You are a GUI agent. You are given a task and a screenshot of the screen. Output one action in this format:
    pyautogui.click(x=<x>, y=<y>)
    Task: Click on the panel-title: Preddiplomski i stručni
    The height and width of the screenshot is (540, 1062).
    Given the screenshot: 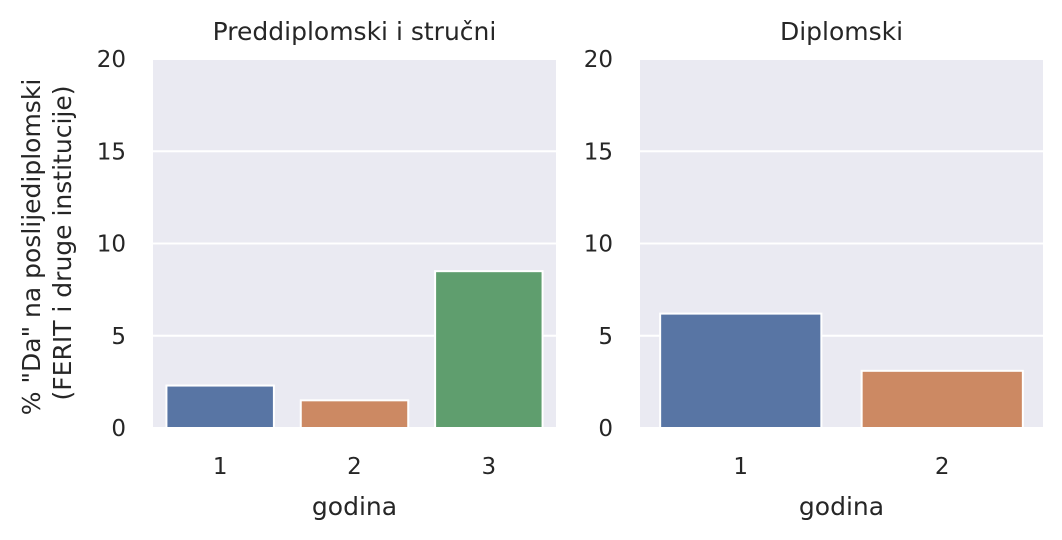 What is the action you would take?
    pyautogui.click(x=355, y=31)
    